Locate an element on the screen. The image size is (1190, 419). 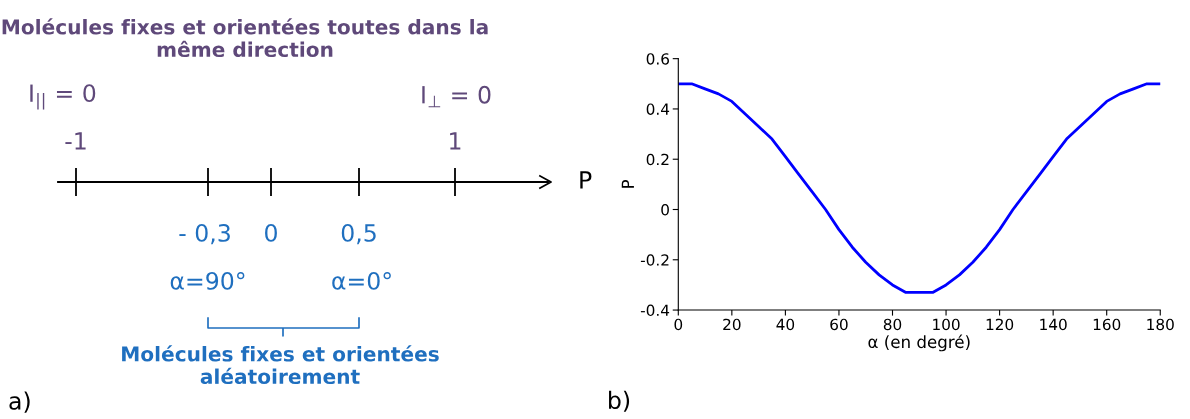
text: I$_{⊥}$ = 0 is located at coordinates (456, 96).